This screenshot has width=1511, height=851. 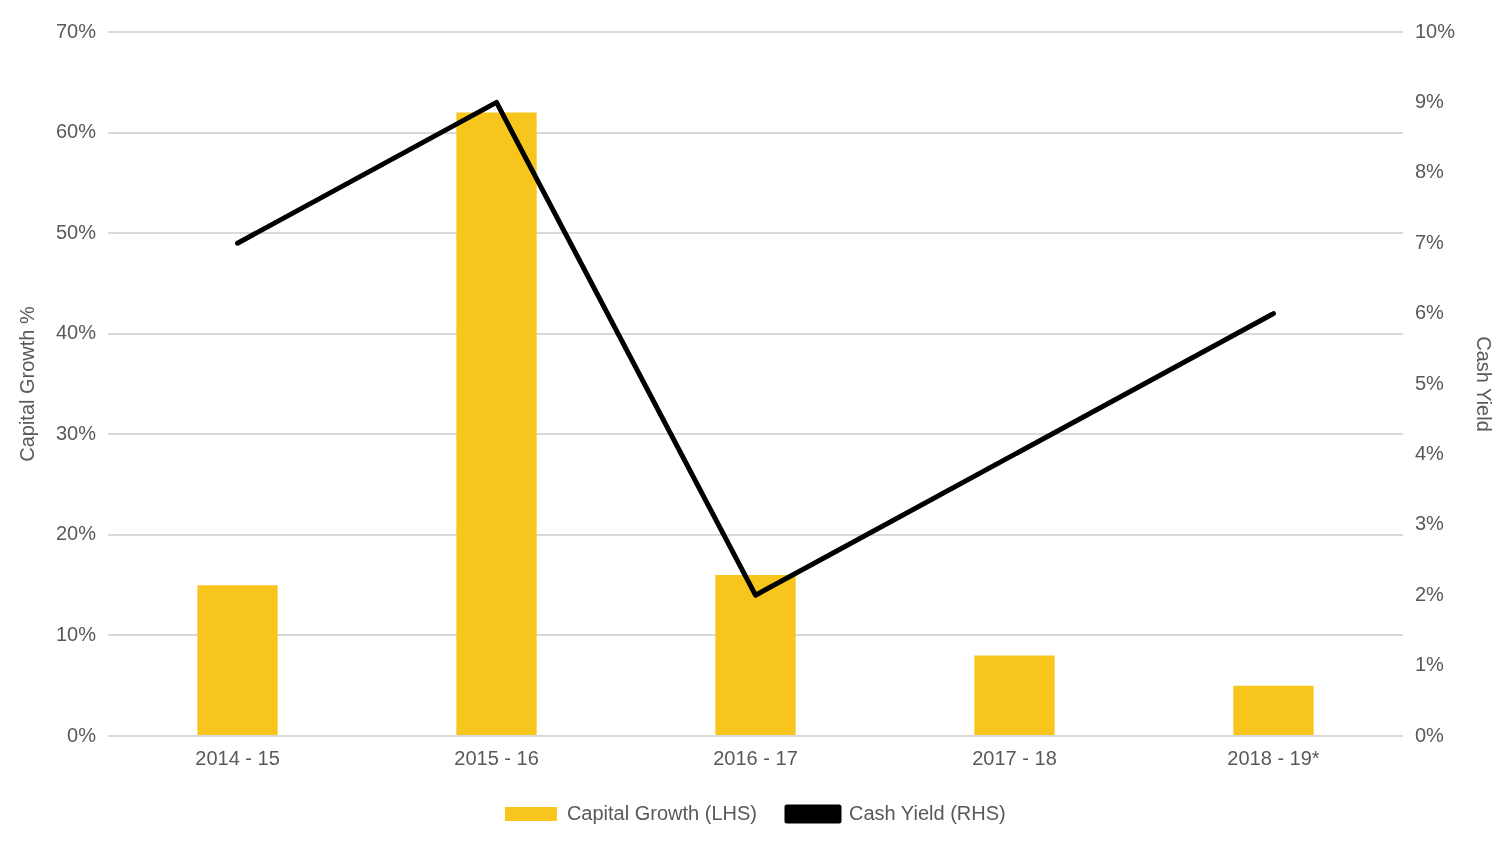 I want to click on y-tick-label: 40%, so click(x=76, y=332).